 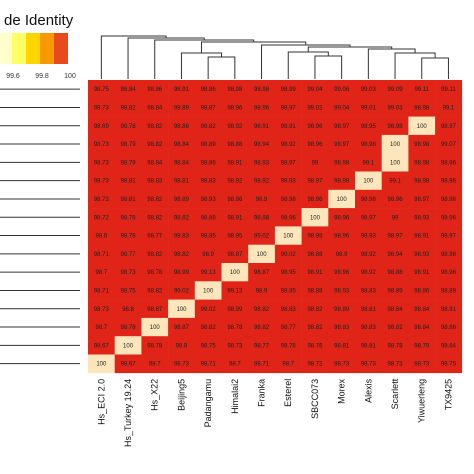 I want to click on column-dendrogram, so click(x=274, y=57).